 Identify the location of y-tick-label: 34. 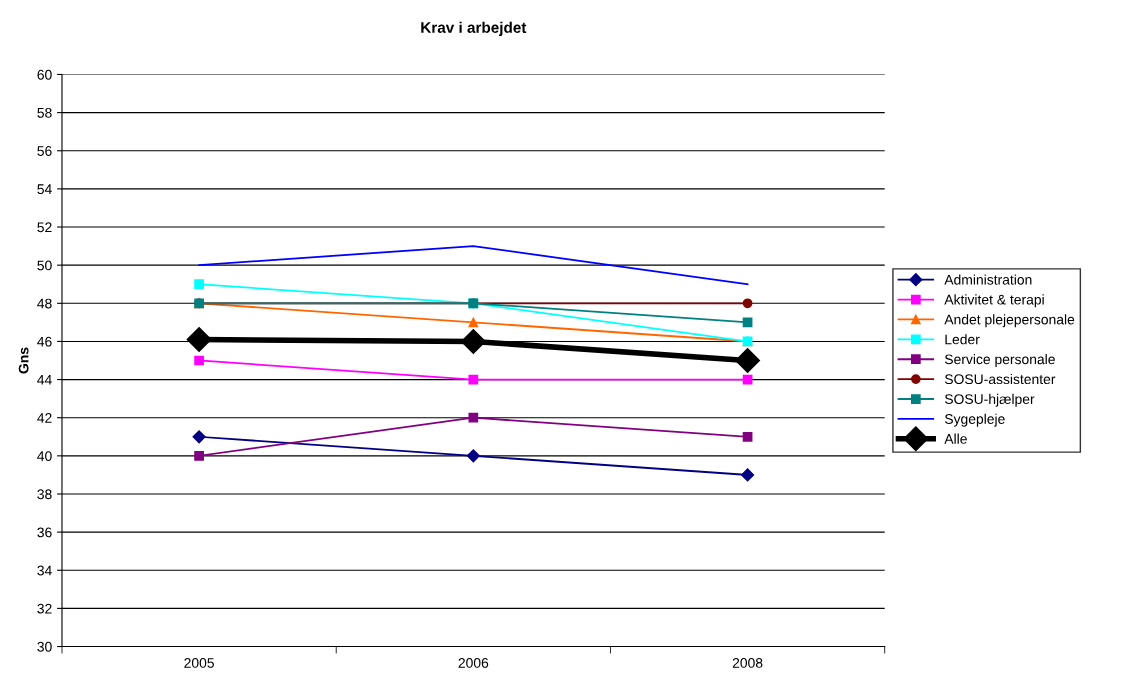
(44, 570).